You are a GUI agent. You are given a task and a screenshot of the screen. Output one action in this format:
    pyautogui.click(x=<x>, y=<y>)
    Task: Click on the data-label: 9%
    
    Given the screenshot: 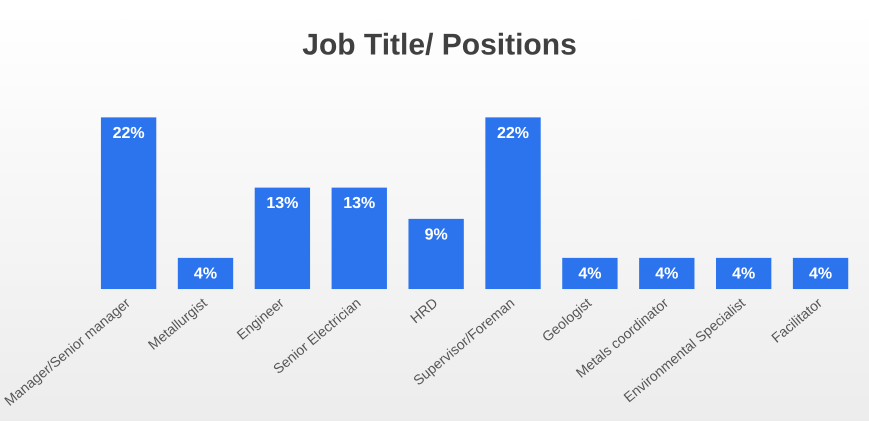 What is the action you would take?
    pyautogui.click(x=436, y=235)
    